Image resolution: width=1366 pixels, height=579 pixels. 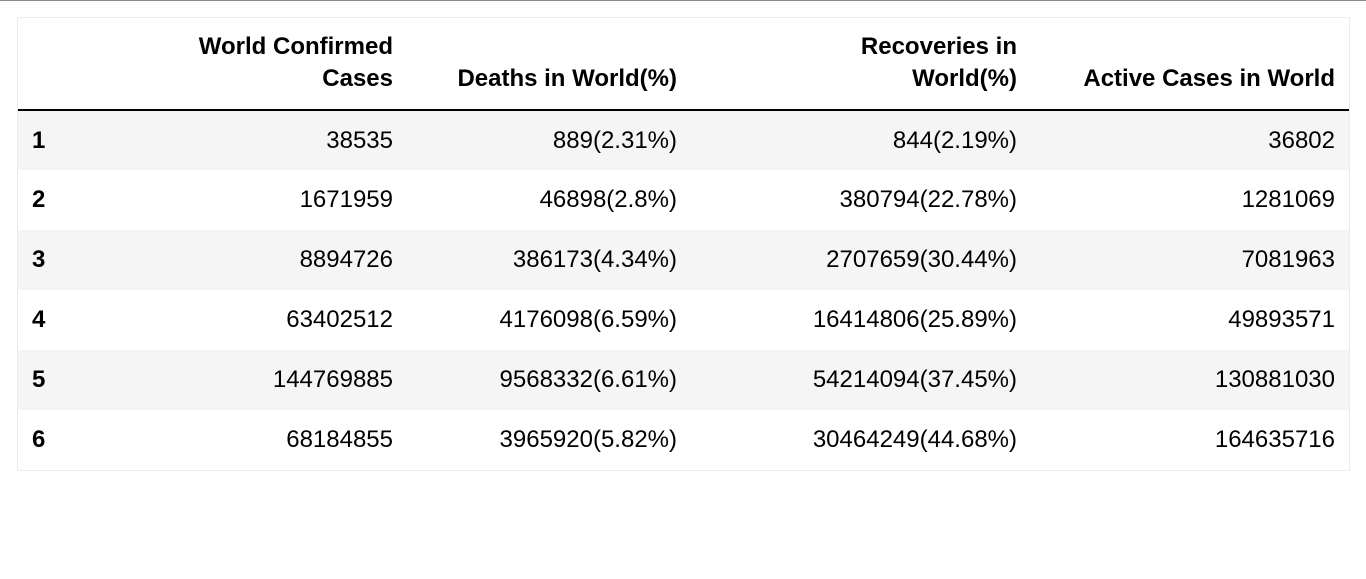 I want to click on cell-recoveries-in-world: 380794(22.78%), so click(x=928, y=199).